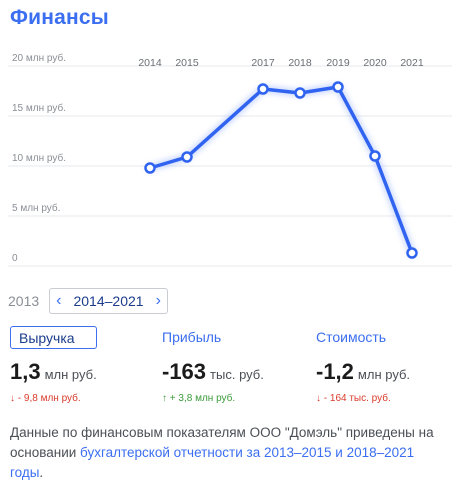 The image size is (457, 486). I want to click on x-tick-label: 2019, so click(338, 63).